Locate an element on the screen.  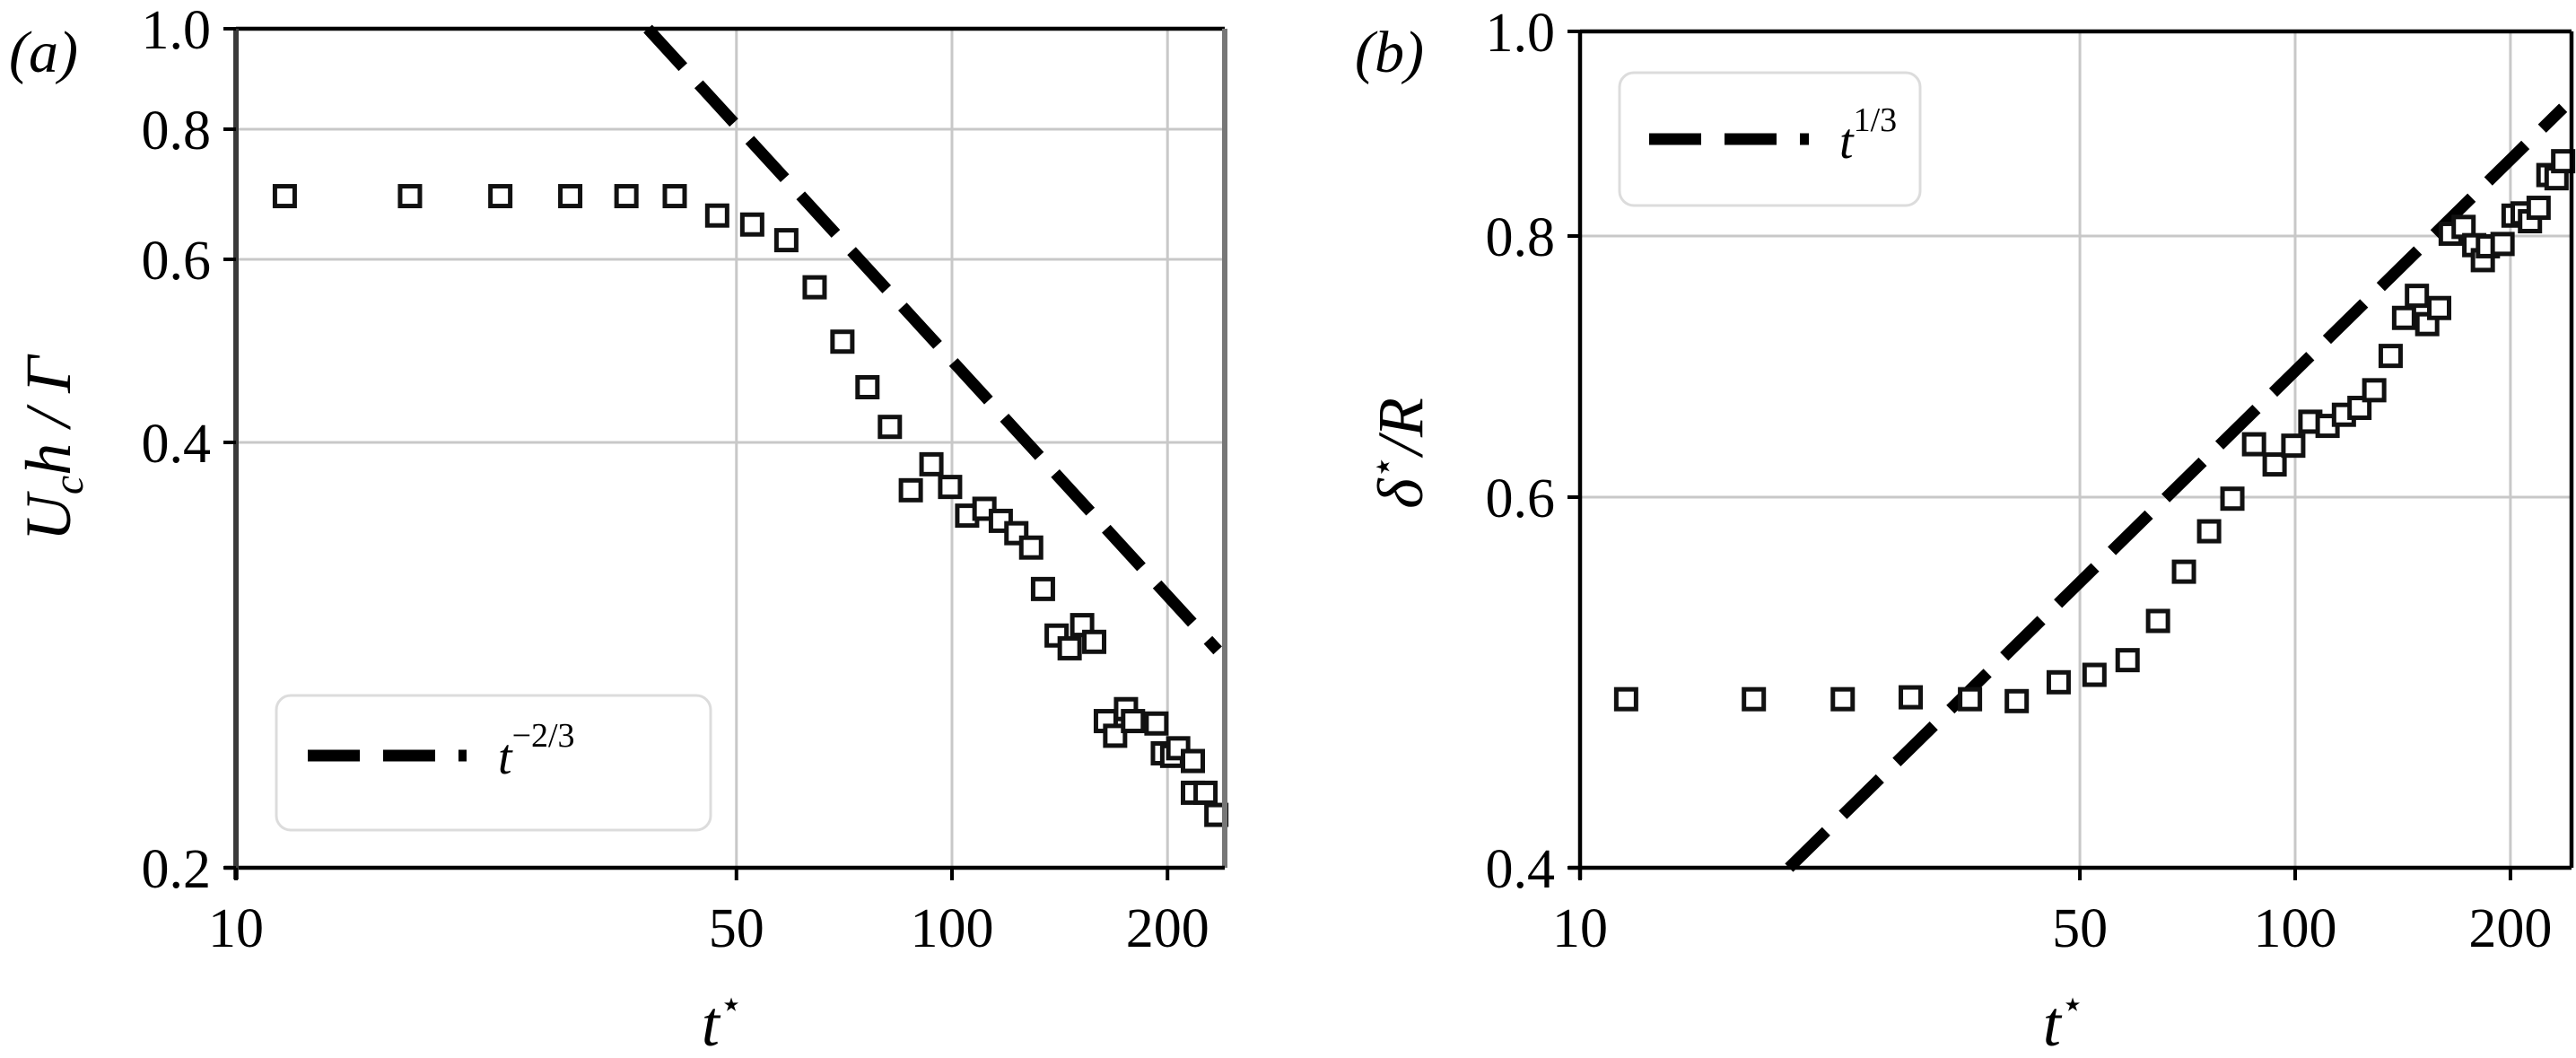
legend-label-a: t−2/3 is located at coordinates (536, 751).